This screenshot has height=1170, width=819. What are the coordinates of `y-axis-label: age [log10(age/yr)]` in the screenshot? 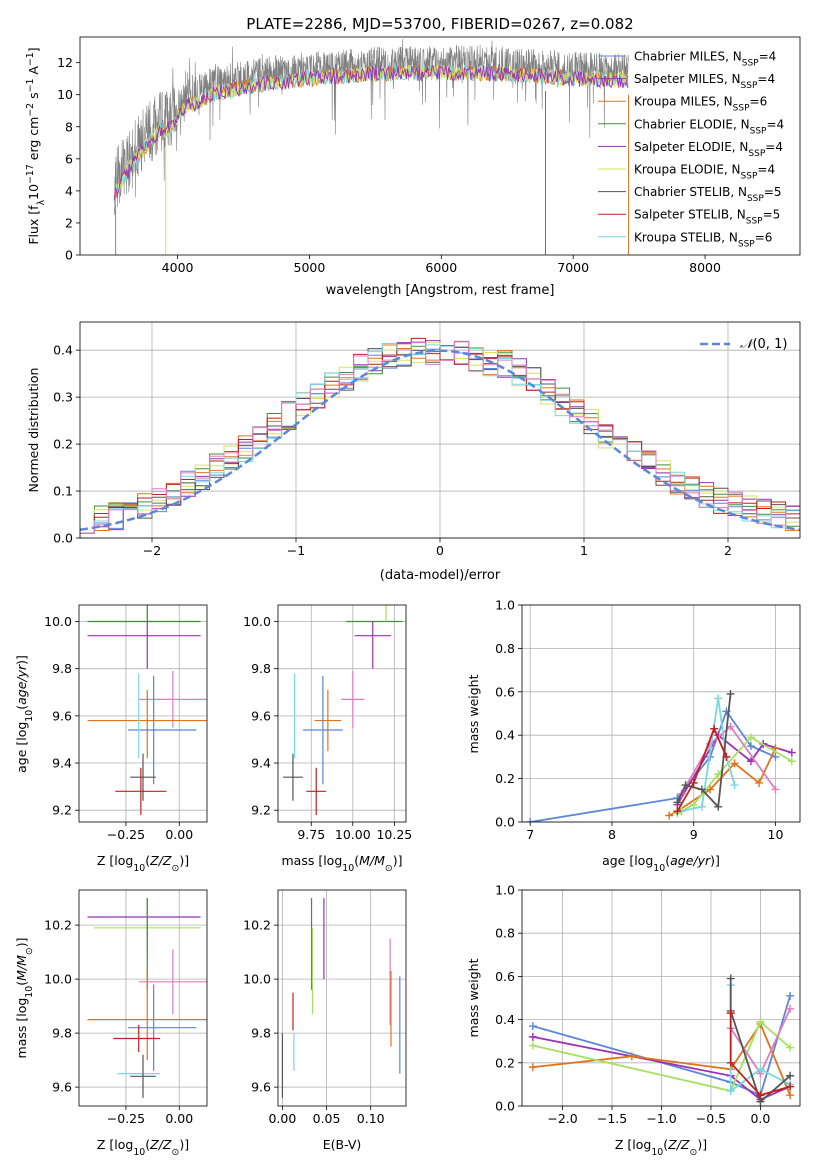 It's located at (24, 714).